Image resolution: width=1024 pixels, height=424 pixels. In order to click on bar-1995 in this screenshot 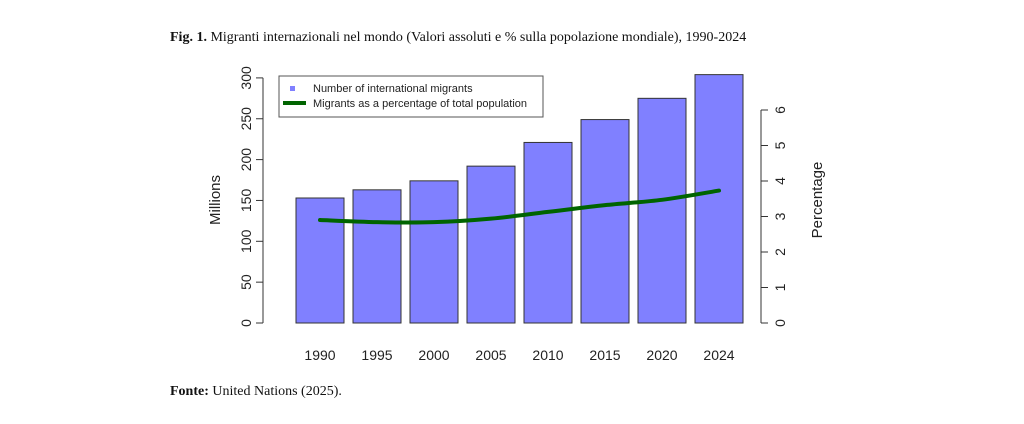, I will do `click(377, 256)`.